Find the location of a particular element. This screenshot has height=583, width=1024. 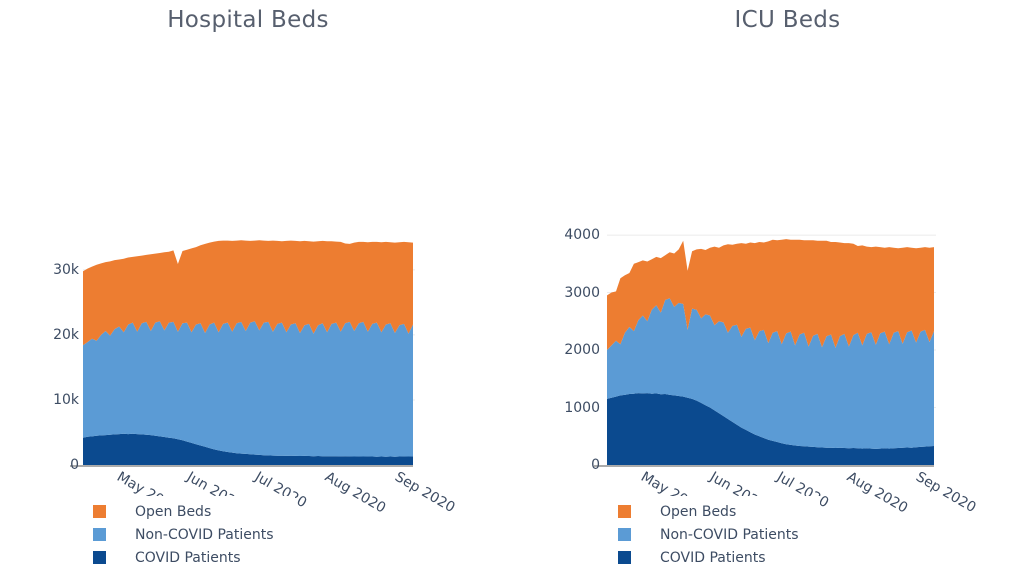

y-tick-label-1000: 1000 is located at coordinates (582, 407).